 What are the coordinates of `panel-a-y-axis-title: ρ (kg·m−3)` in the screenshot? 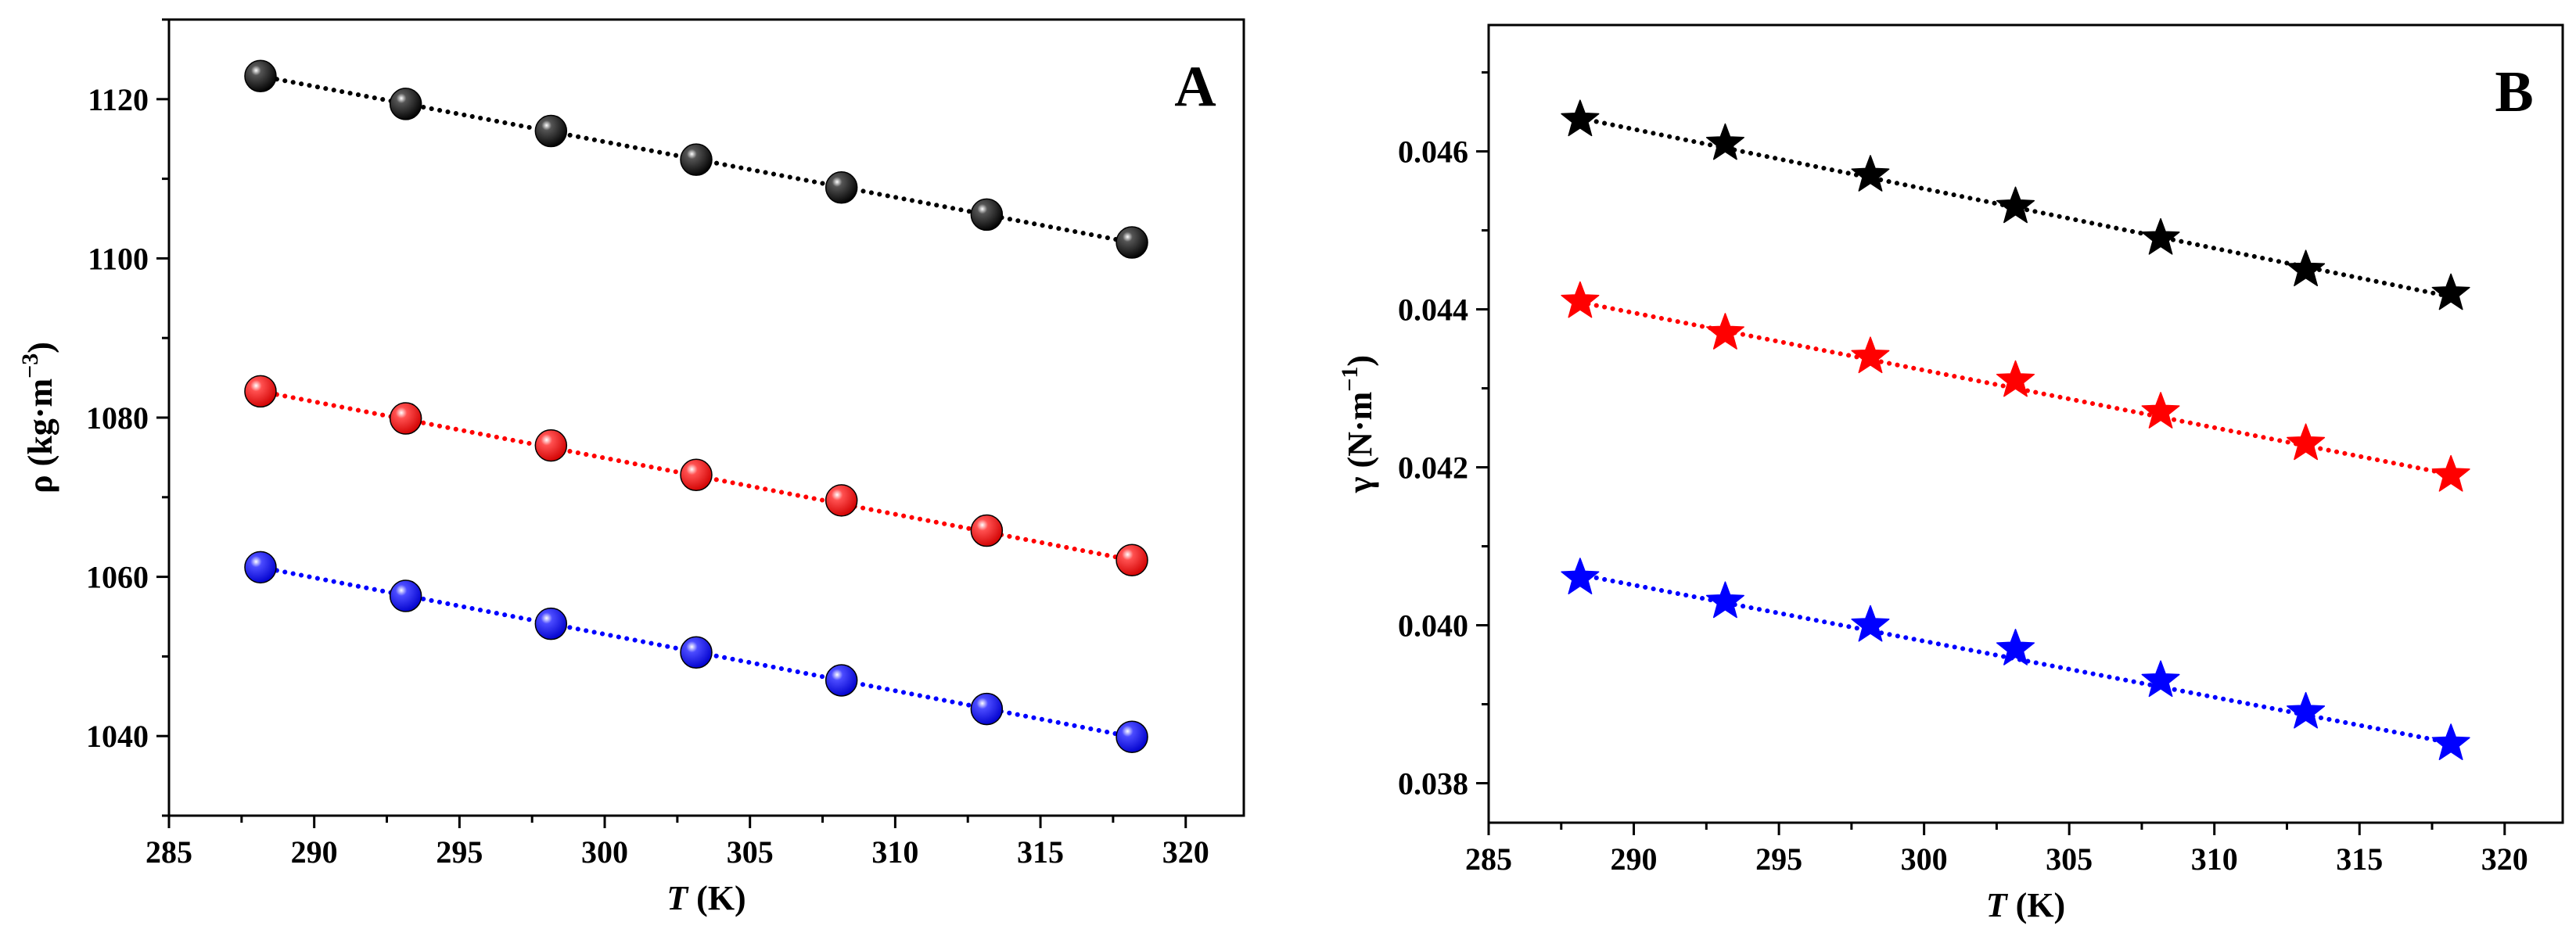 It's located at (38, 417).